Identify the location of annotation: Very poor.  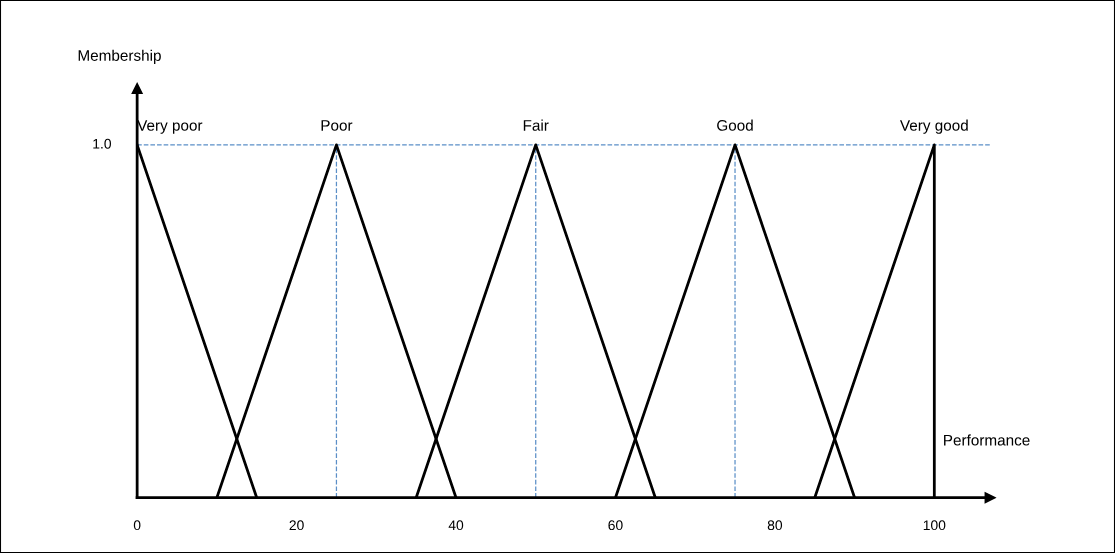
(170, 127).